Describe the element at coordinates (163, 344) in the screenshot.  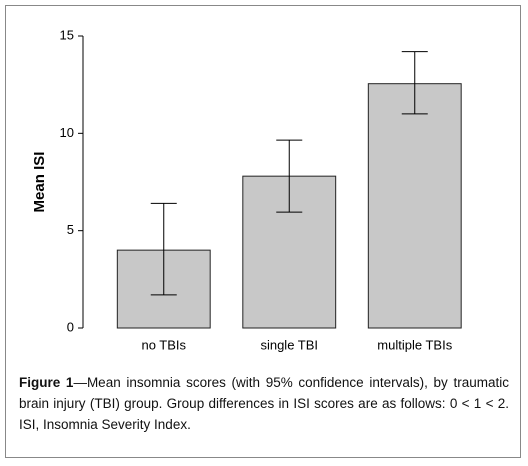
I see `x-tick-label: no TBIs` at that location.